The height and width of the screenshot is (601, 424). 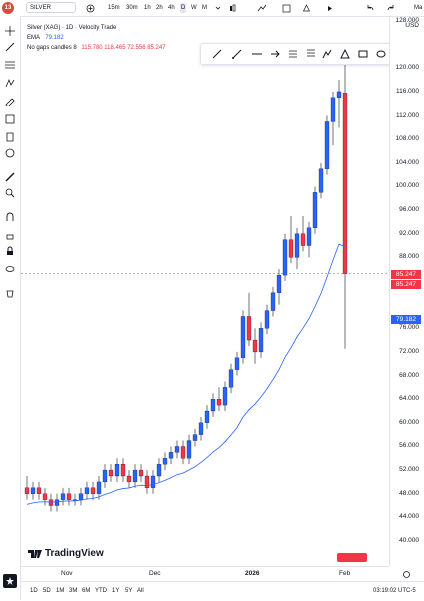 I want to click on interval-1h: 1h, so click(x=147, y=8).